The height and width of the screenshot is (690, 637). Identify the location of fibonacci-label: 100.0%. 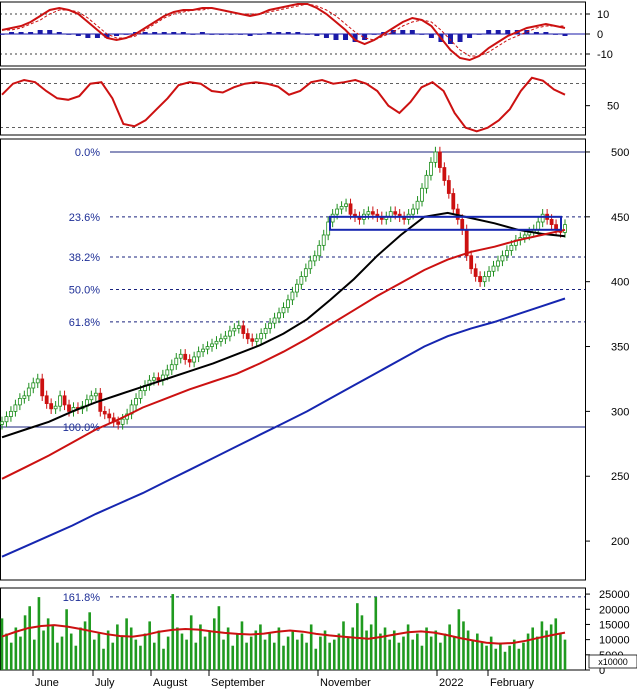
(82, 428).